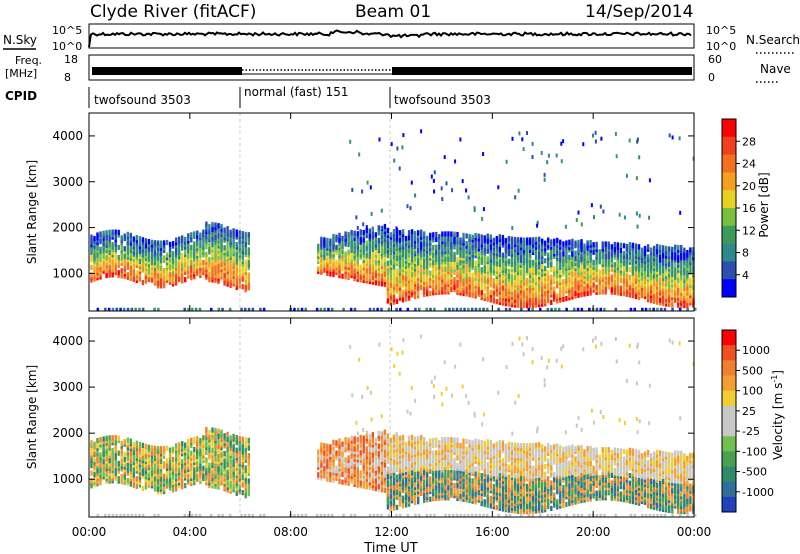 The width and height of the screenshot is (800, 554). What do you see at coordinates (745, 253) in the screenshot?
I see `colorbar-tick-label: 8` at bounding box center [745, 253].